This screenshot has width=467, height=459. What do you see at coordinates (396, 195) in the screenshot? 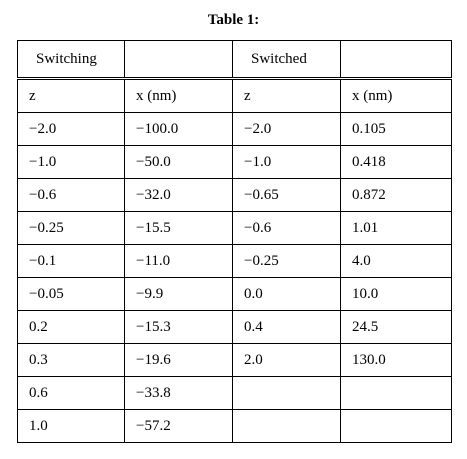
I see `cell-x-switched: 0.872` at bounding box center [396, 195].